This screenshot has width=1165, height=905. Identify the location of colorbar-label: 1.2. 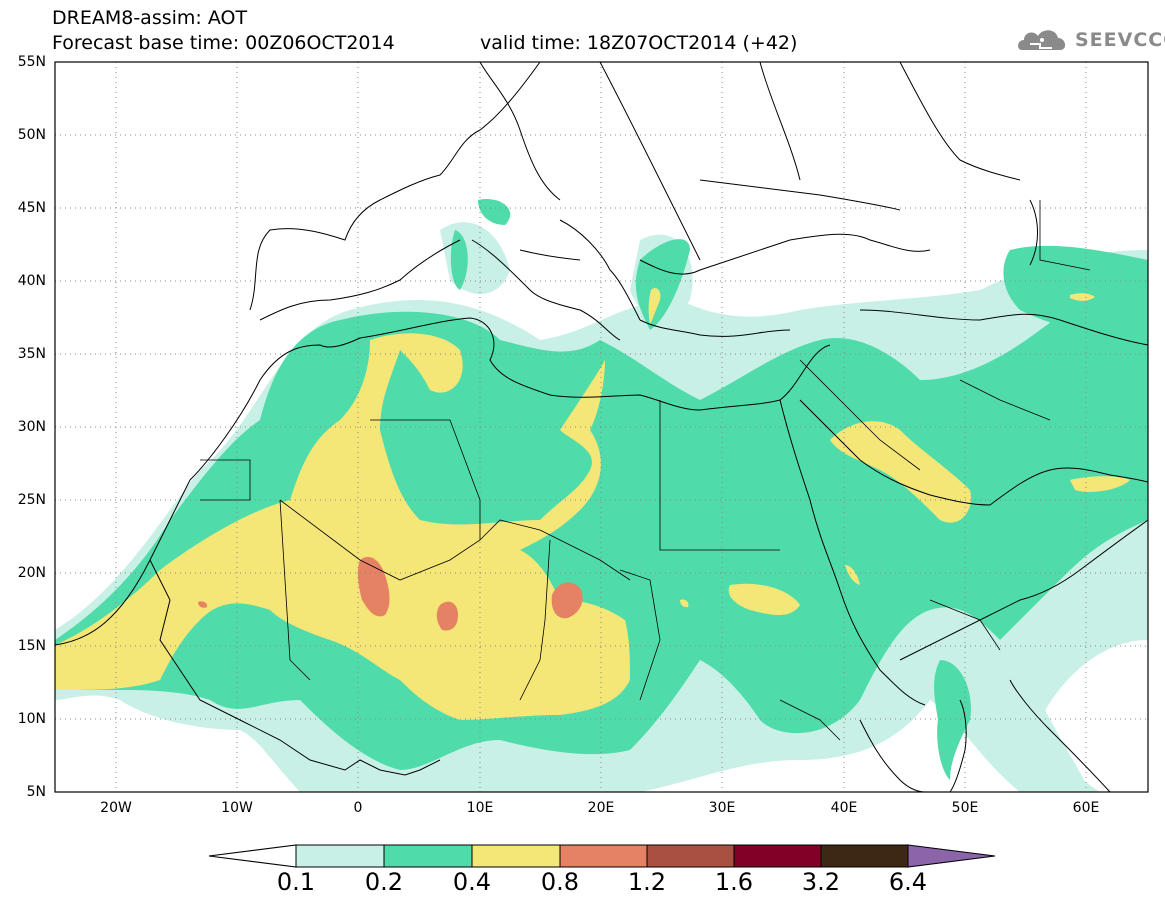
(647, 882).